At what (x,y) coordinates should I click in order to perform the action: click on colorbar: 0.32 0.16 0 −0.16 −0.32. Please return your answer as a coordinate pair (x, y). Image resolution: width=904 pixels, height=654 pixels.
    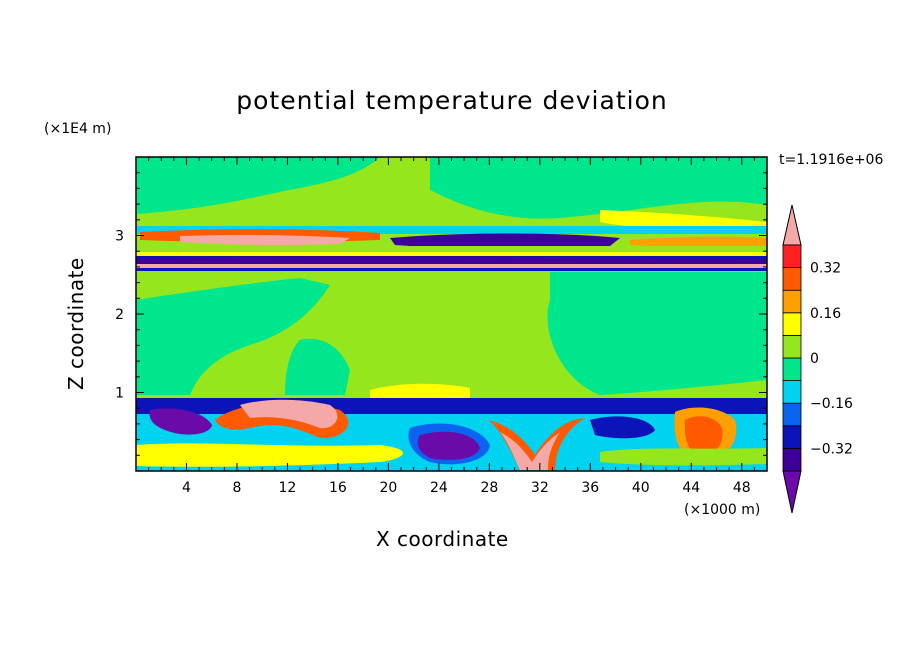
    Looking at the image, I should click on (817, 359).